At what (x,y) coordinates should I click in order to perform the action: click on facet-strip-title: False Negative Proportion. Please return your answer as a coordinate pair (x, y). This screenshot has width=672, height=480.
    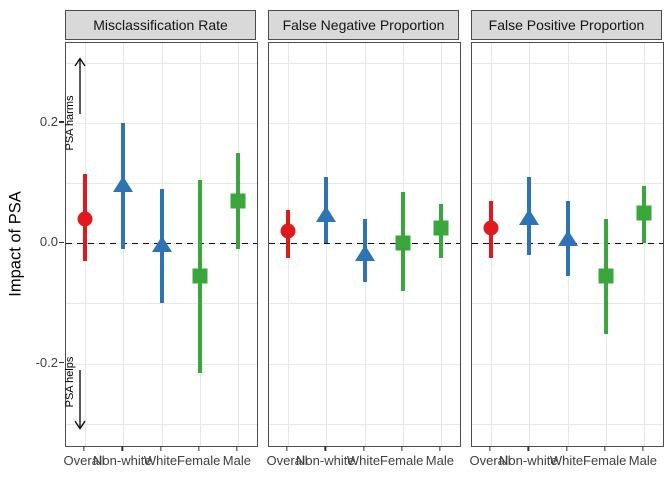
    Looking at the image, I should click on (363, 25).